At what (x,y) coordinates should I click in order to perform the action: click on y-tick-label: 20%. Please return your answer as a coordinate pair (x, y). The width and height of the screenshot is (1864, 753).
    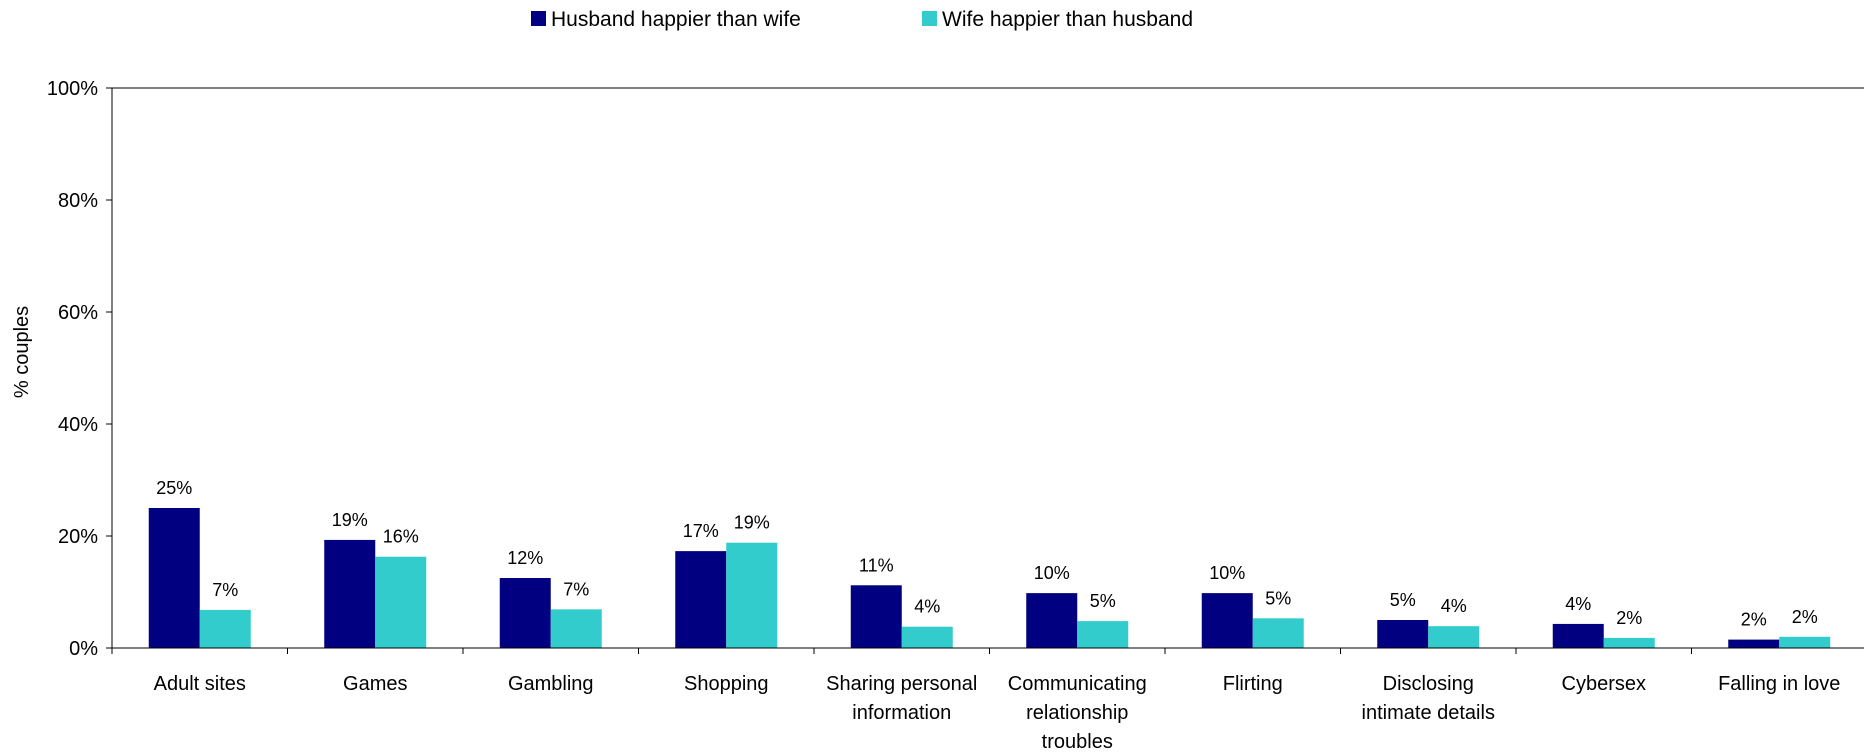
    Looking at the image, I should click on (78, 537).